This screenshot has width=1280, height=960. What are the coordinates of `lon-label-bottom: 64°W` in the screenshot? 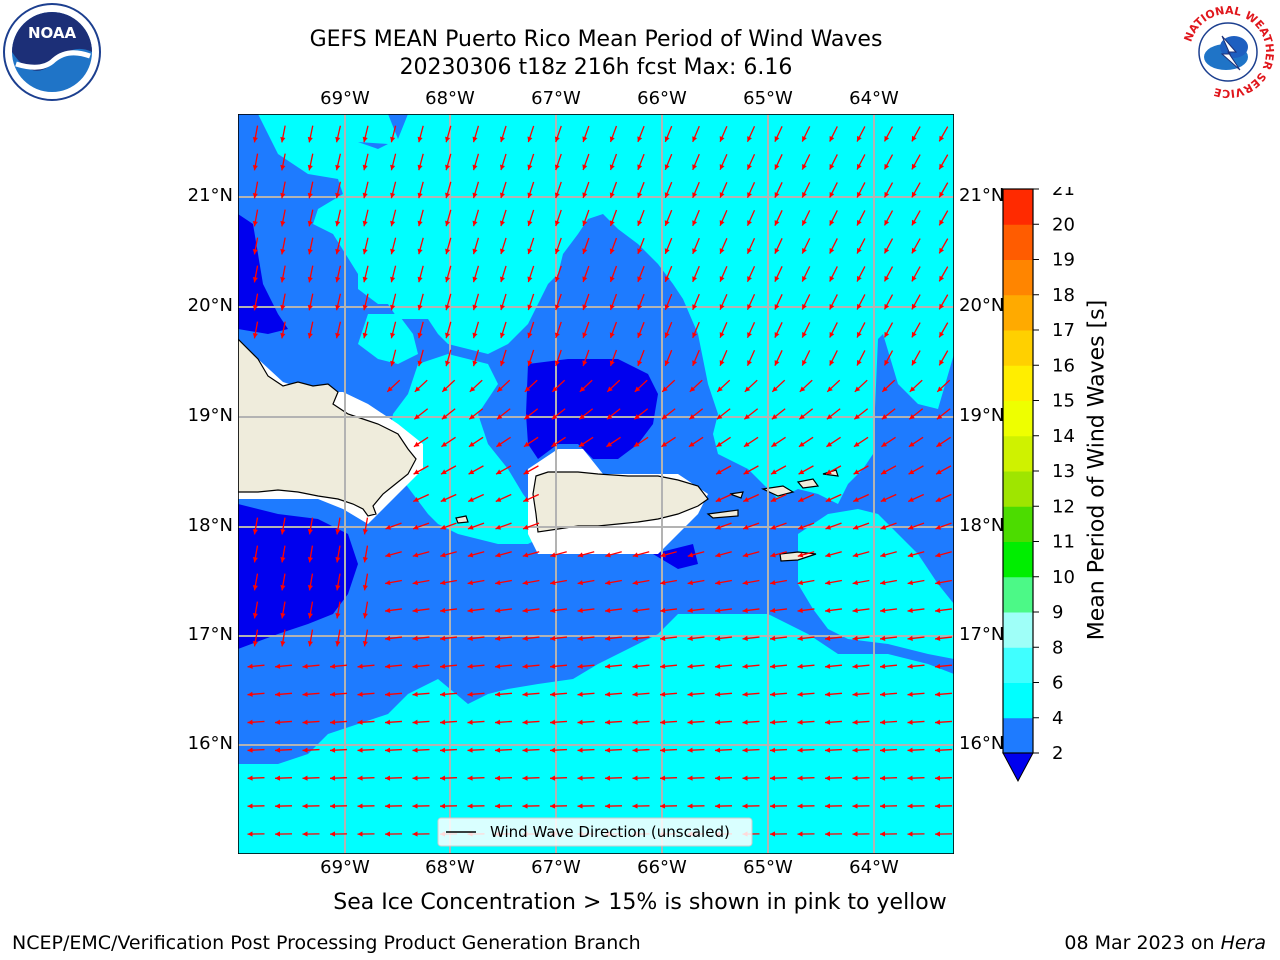 It's located at (874, 867).